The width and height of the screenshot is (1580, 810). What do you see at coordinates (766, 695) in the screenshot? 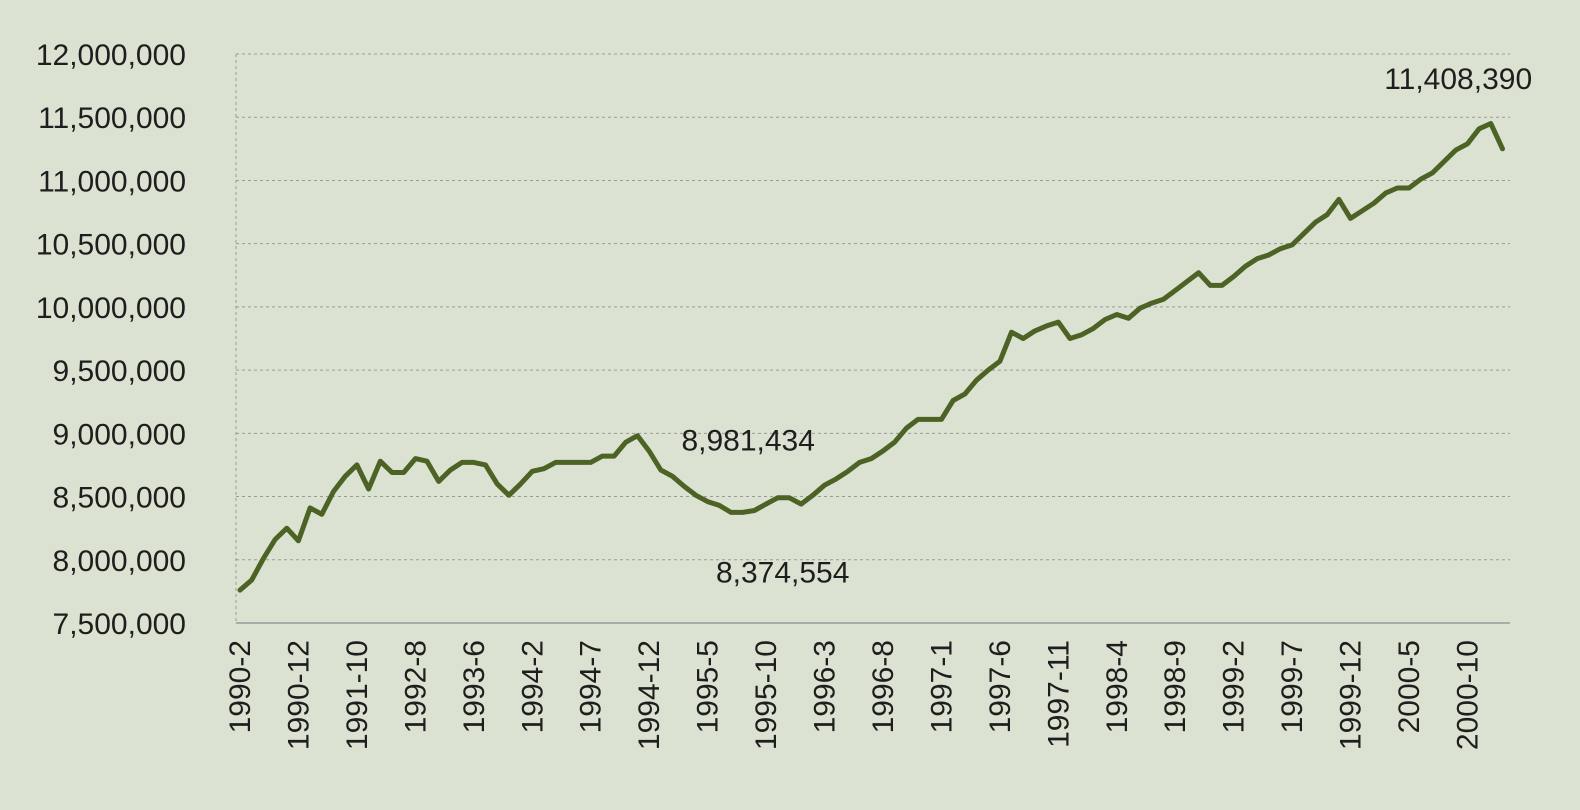
I see `x-tick-label: 1995-10` at bounding box center [766, 695].